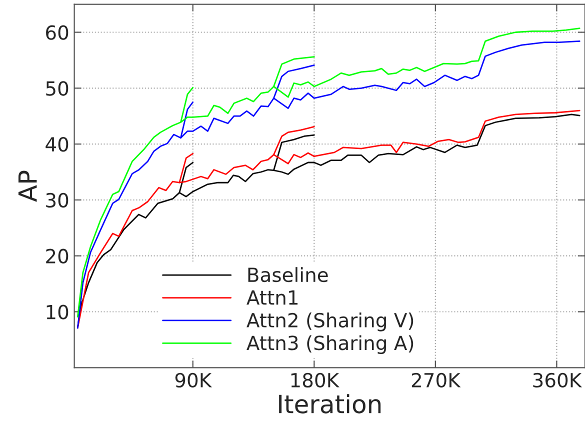 This screenshot has height=430, width=585. I want to click on y-axis-title: AP, so click(27, 186).